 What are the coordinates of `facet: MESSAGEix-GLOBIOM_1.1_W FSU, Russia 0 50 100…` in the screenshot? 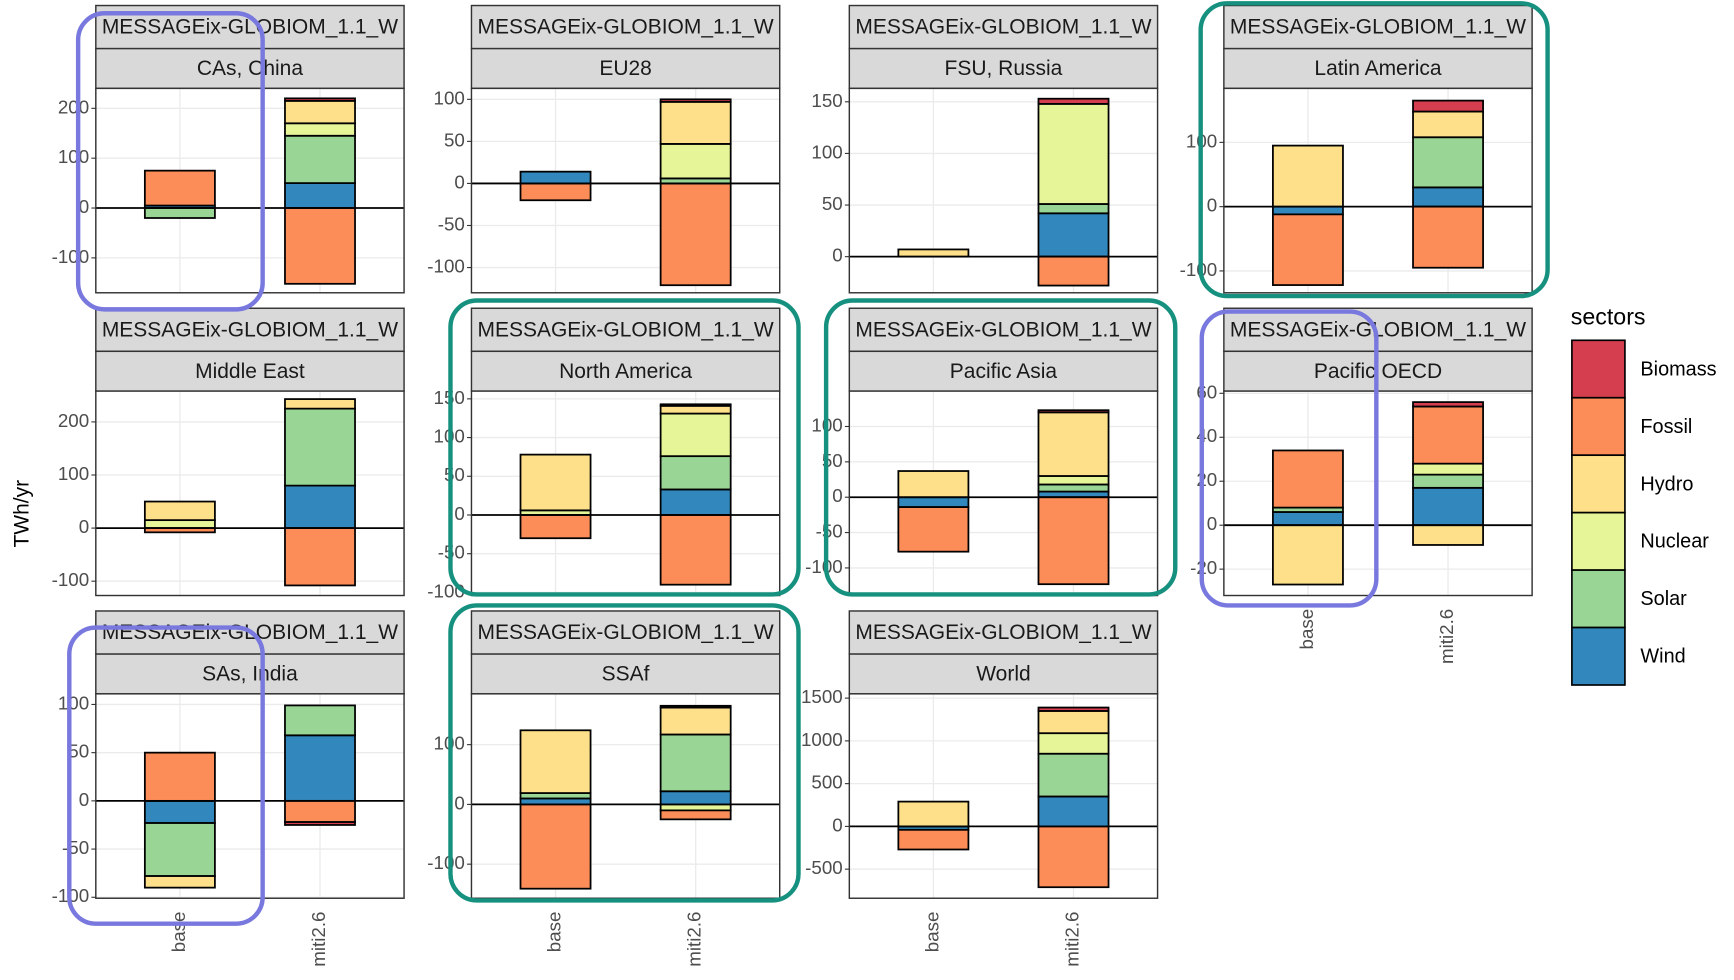 It's located at (985, 149).